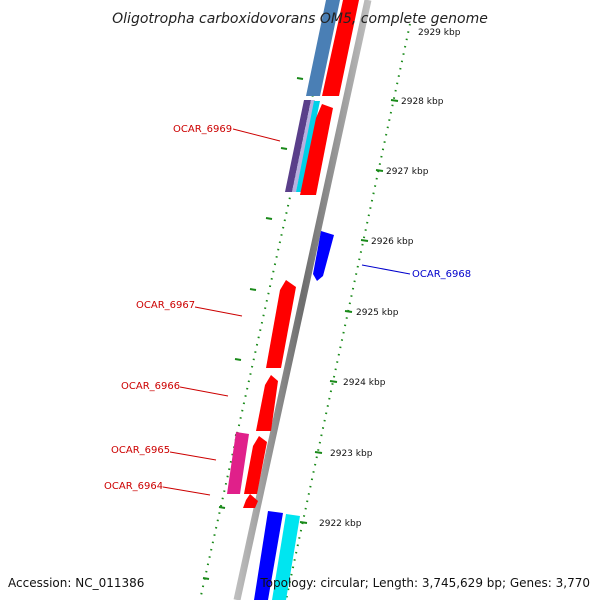 The width and height of the screenshot is (600, 600). Describe the element at coordinates (202, 129) in the screenshot. I see `label-ocar-6969: OCAR_6969` at that location.